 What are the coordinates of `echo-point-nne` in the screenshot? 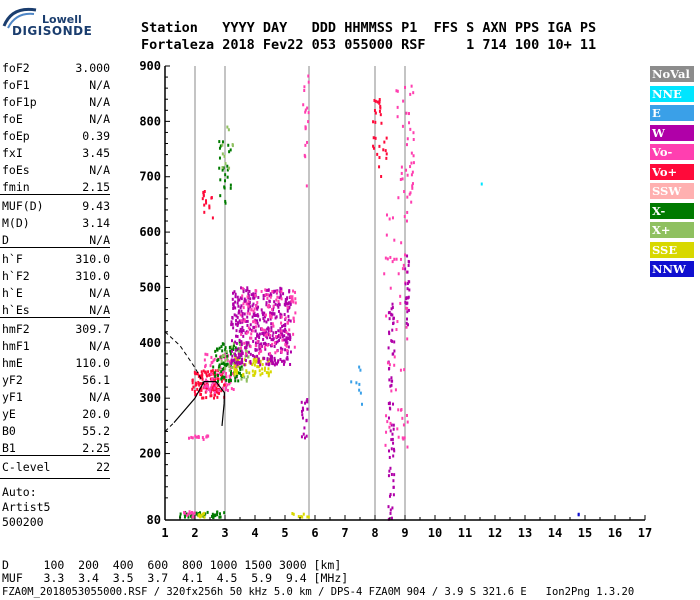 It's located at (481, 184).